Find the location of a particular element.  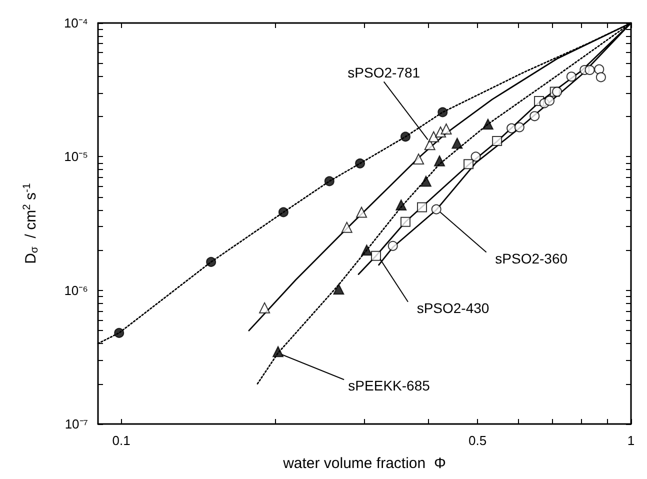

text: sPSO2-360 is located at coordinates (531, 258).